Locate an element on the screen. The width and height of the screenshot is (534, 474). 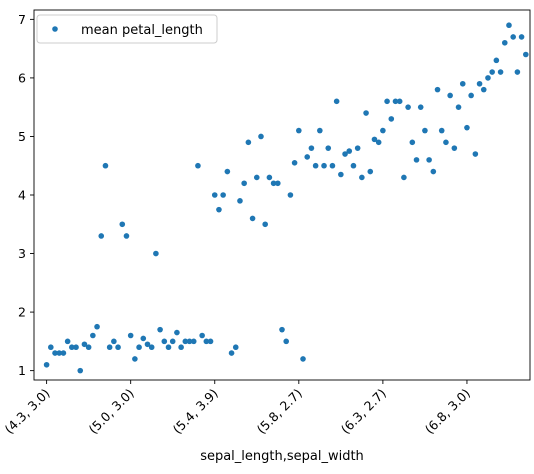
legend: mean petal_length is located at coordinates (127, 29).